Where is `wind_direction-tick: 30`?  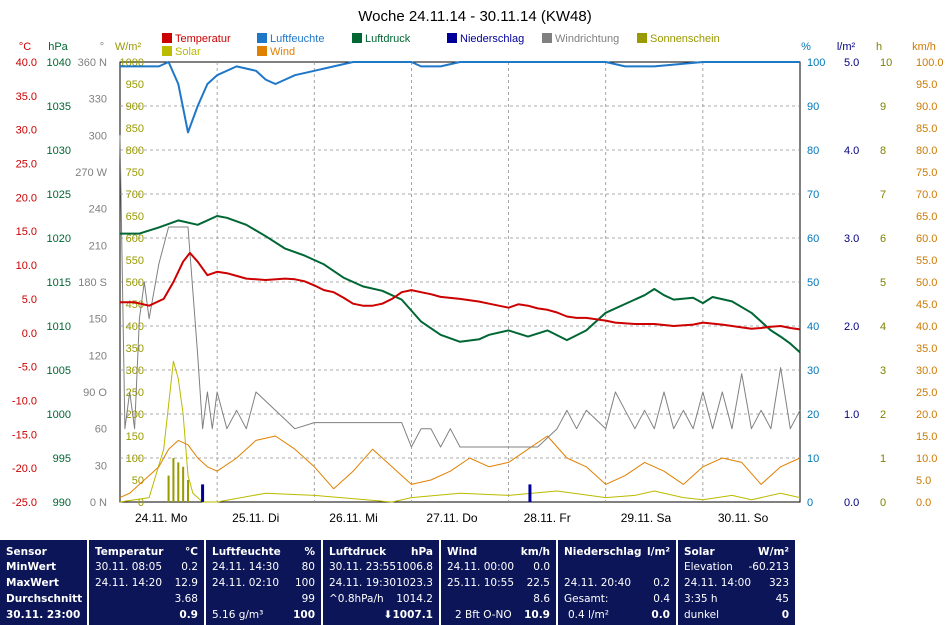 wind_direction-tick: 30 is located at coordinates (101, 466).